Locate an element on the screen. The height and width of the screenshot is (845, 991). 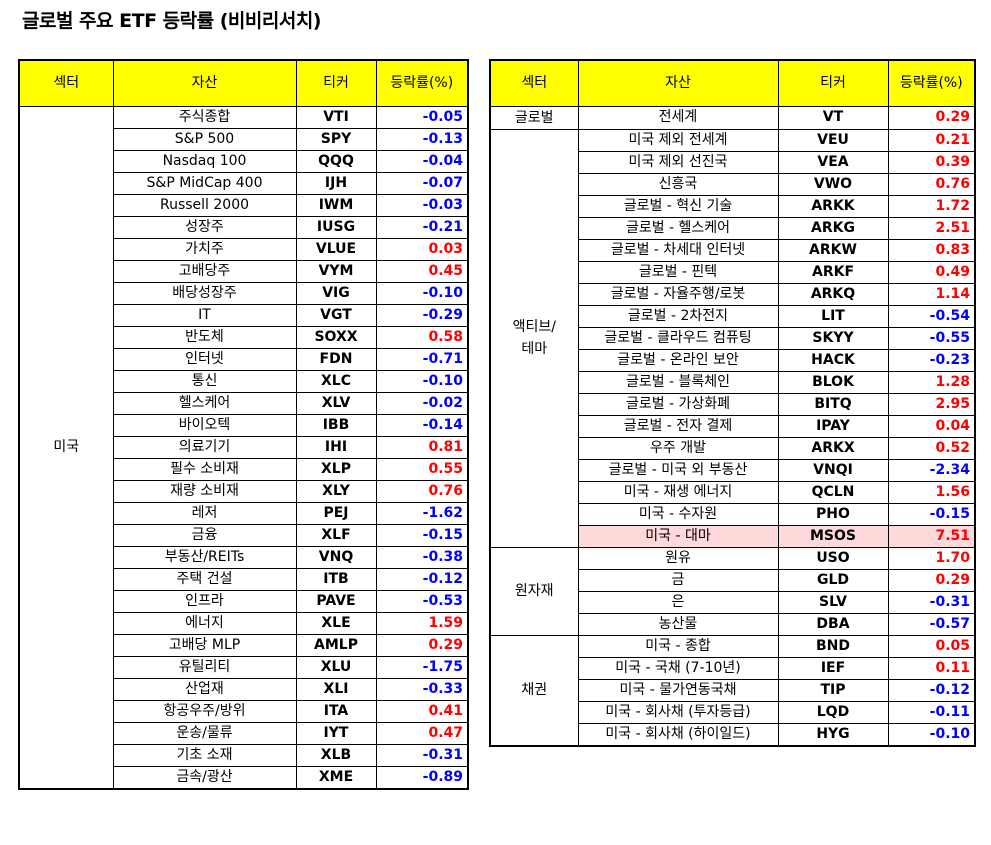
table-row: 미국 - 국채 (7-10년) IEF 0.11 is located at coordinates (733, 668).